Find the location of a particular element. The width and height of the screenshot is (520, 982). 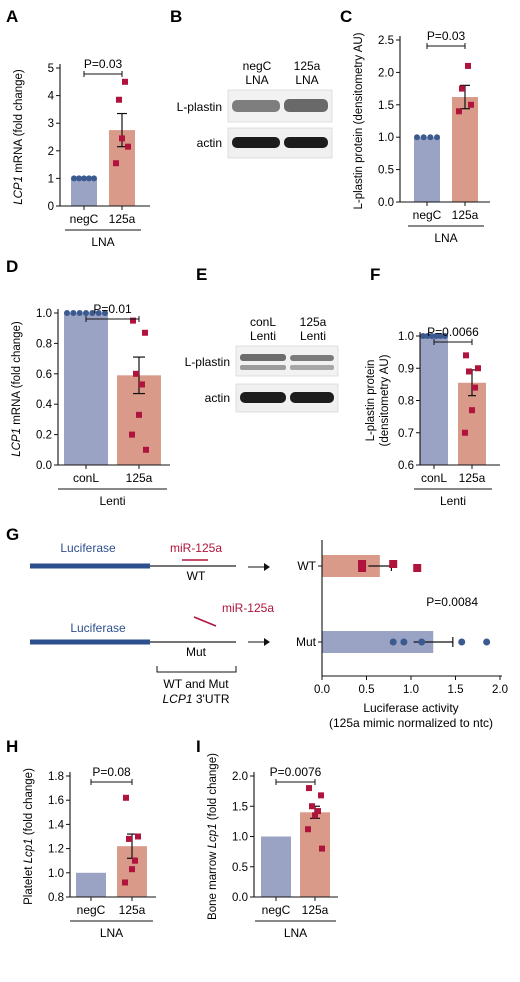

pvalue-label: P=0.0076 is located at coordinates (296, 772).